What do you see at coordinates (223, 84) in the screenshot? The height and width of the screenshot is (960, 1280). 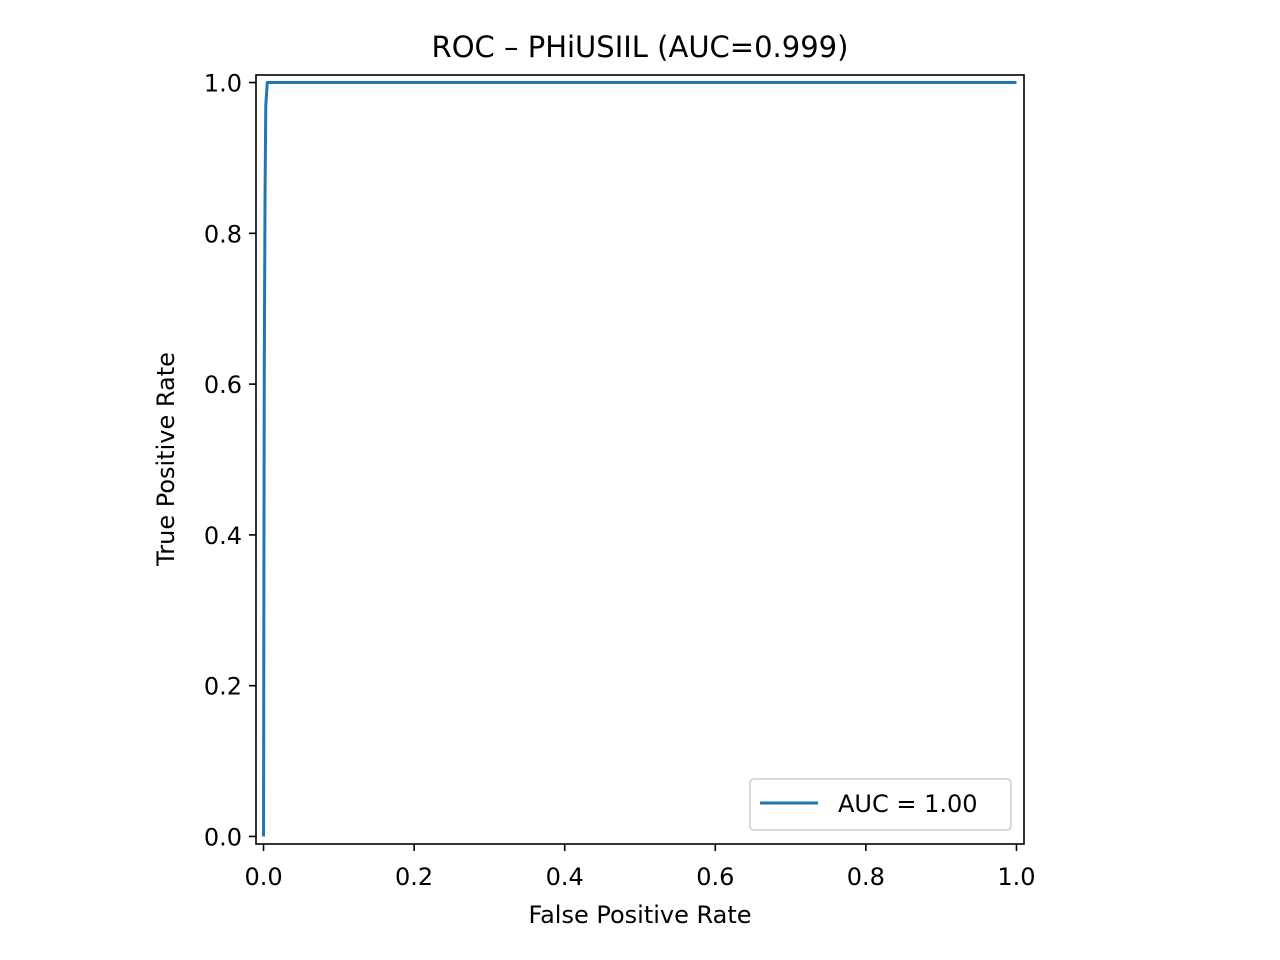 I see `y-tick-label-5: 1.0` at bounding box center [223, 84].